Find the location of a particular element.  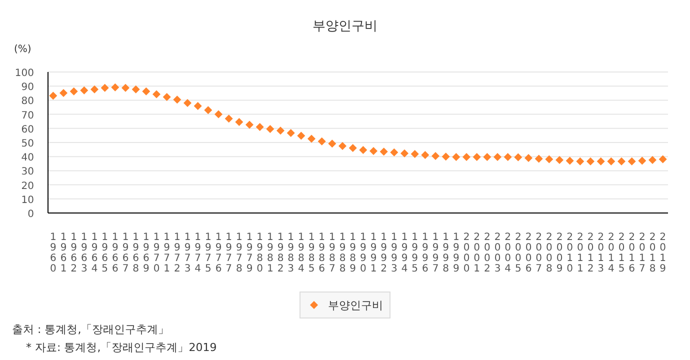

y-tick-label: 100 is located at coordinates (24, 73).